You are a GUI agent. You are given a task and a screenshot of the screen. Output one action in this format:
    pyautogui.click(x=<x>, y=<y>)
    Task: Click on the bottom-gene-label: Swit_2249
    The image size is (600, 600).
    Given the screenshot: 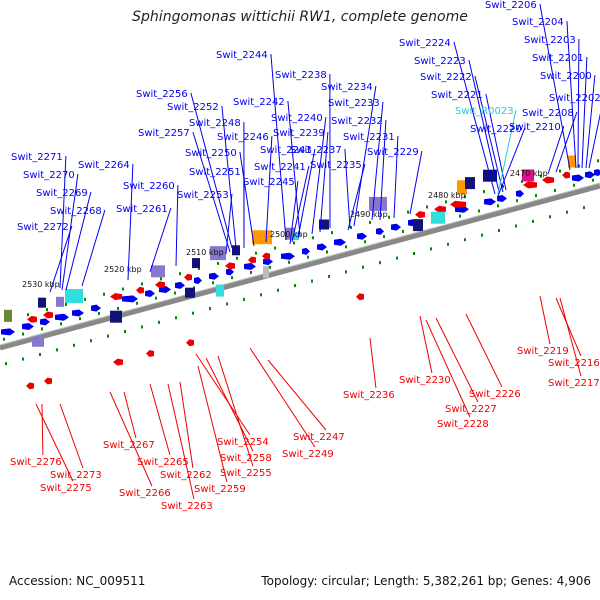 What is the action you would take?
    pyautogui.click(x=308, y=454)
    